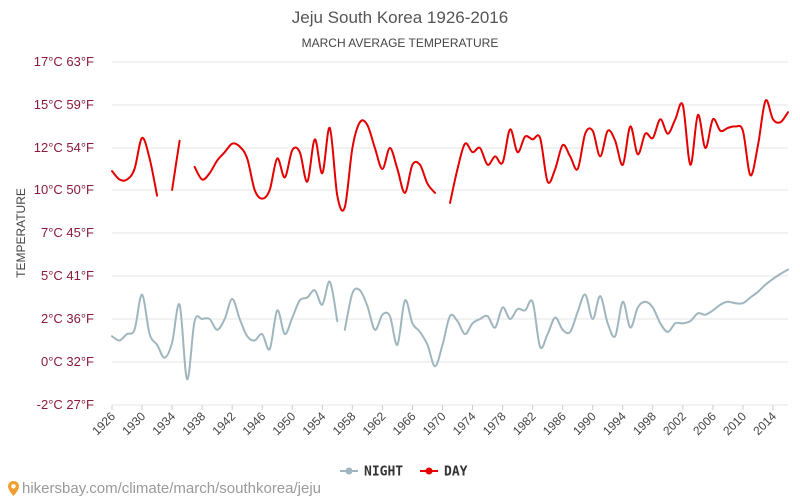 The width and height of the screenshot is (800, 500). I want to click on y-tick-label: 2°C 36°F, so click(67, 318).